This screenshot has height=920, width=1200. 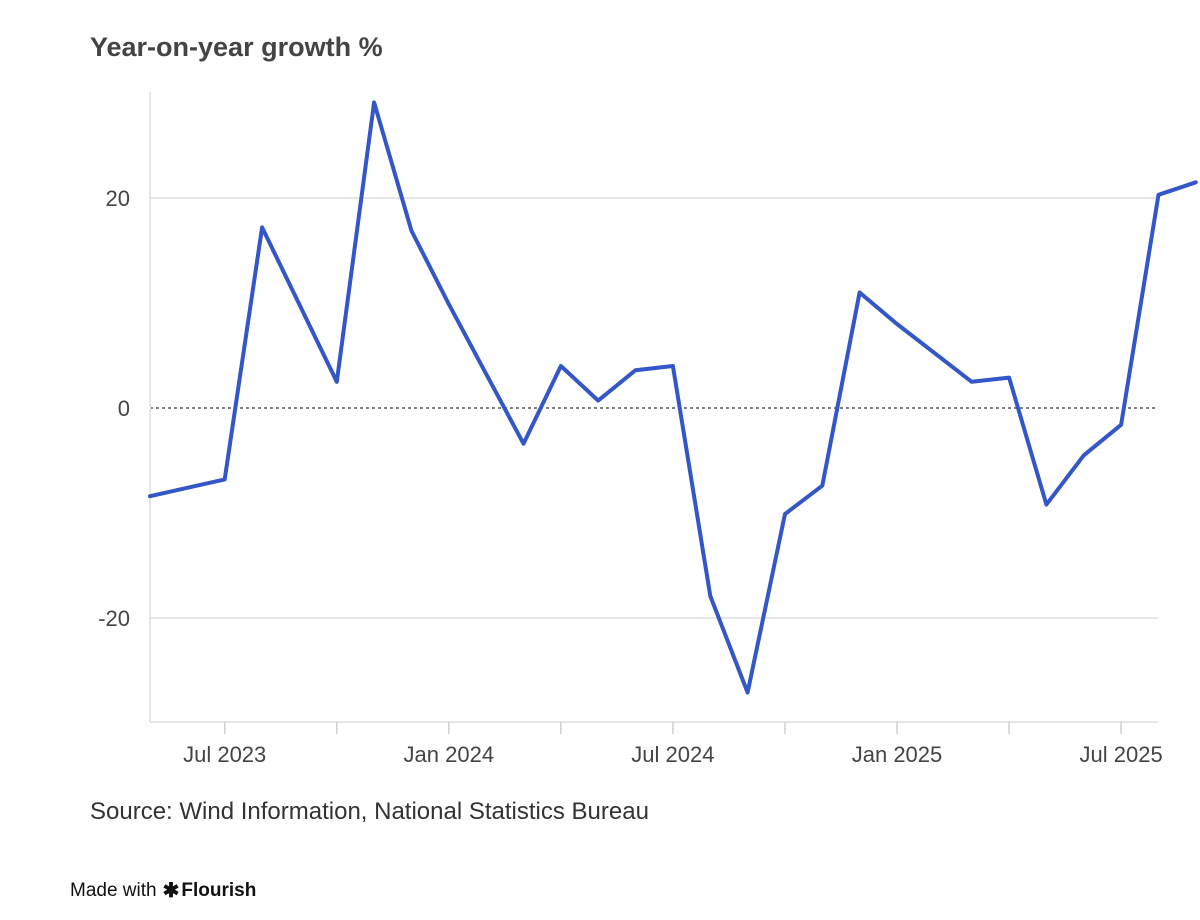 What do you see at coordinates (236, 47) in the screenshot?
I see `chart-title: Year-on-year growth %` at bounding box center [236, 47].